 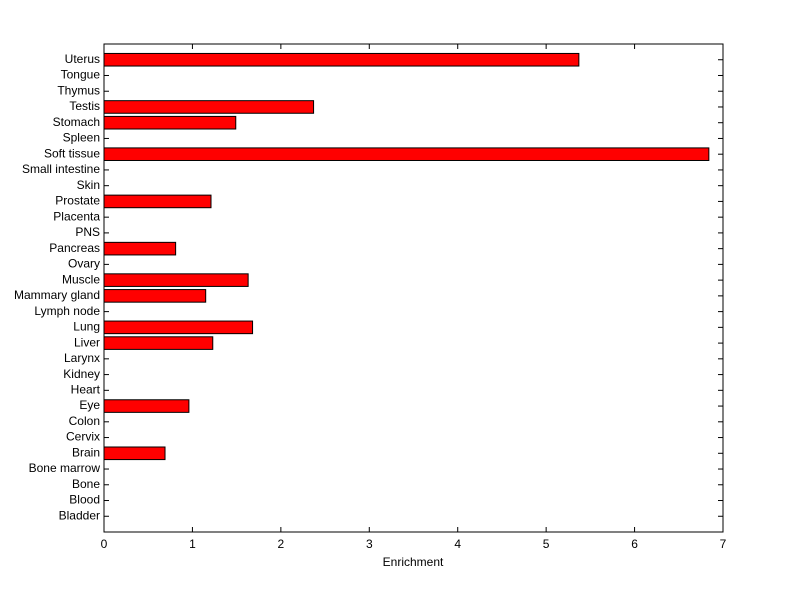 I want to click on y-tick-label: Kidney, so click(x=81, y=374).